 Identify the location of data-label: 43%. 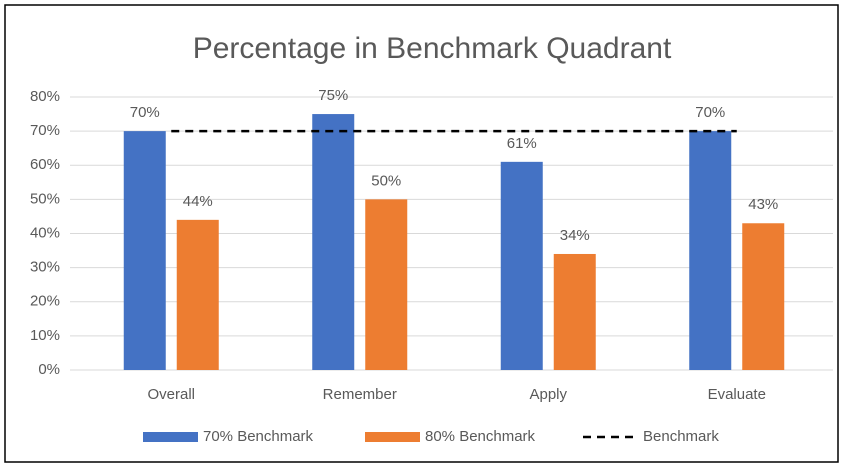
(763, 204).